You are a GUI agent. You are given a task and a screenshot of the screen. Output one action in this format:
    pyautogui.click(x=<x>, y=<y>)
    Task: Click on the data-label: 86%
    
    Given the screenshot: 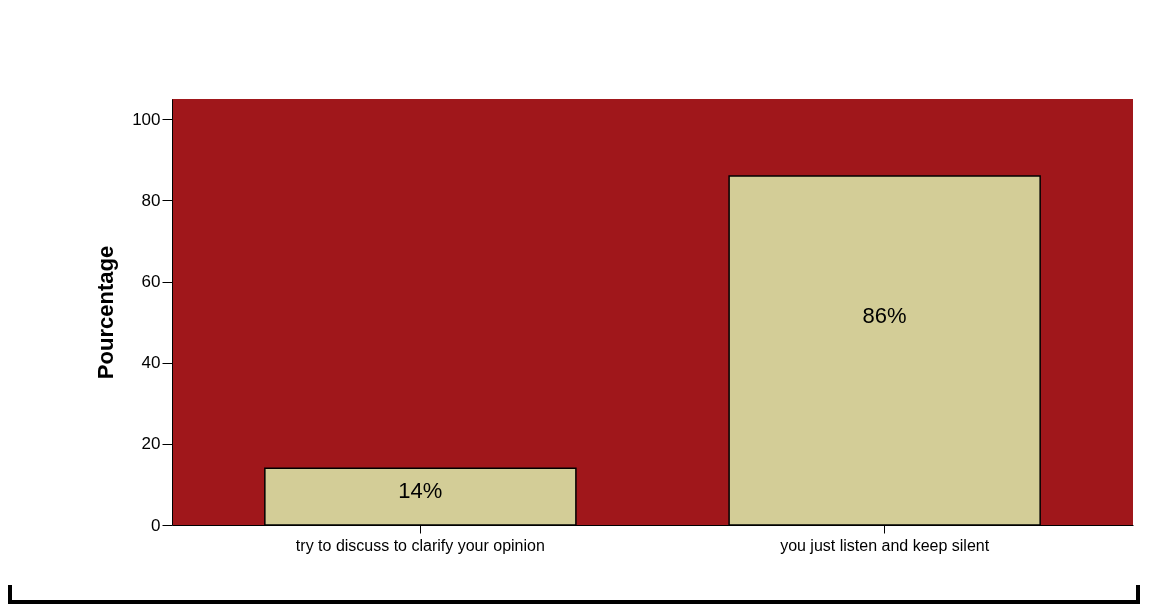 What is the action you would take?
    pyautogui.click(x=884, y=315)
    